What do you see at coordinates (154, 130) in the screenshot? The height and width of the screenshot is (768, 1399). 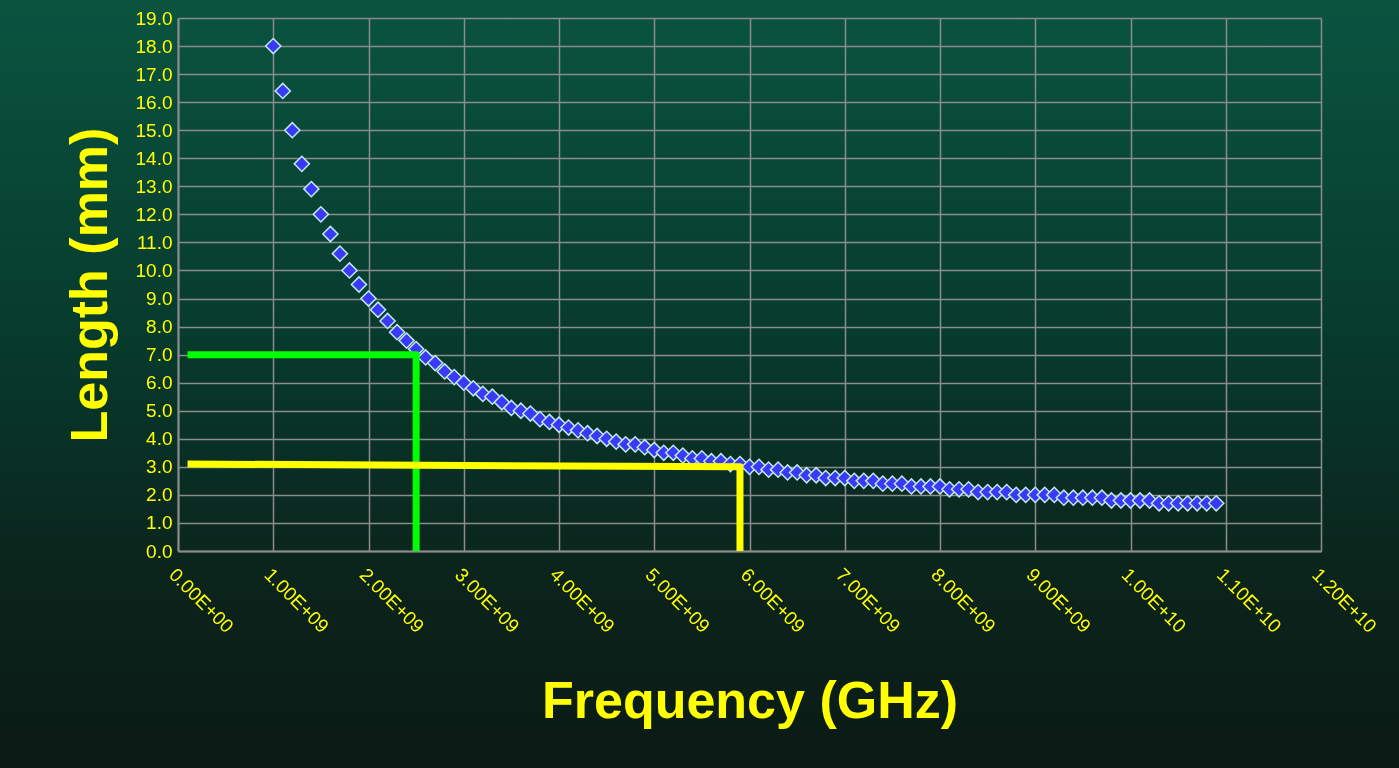 I see `y-tick-label: 15.0` at bounding box center [154, 130].